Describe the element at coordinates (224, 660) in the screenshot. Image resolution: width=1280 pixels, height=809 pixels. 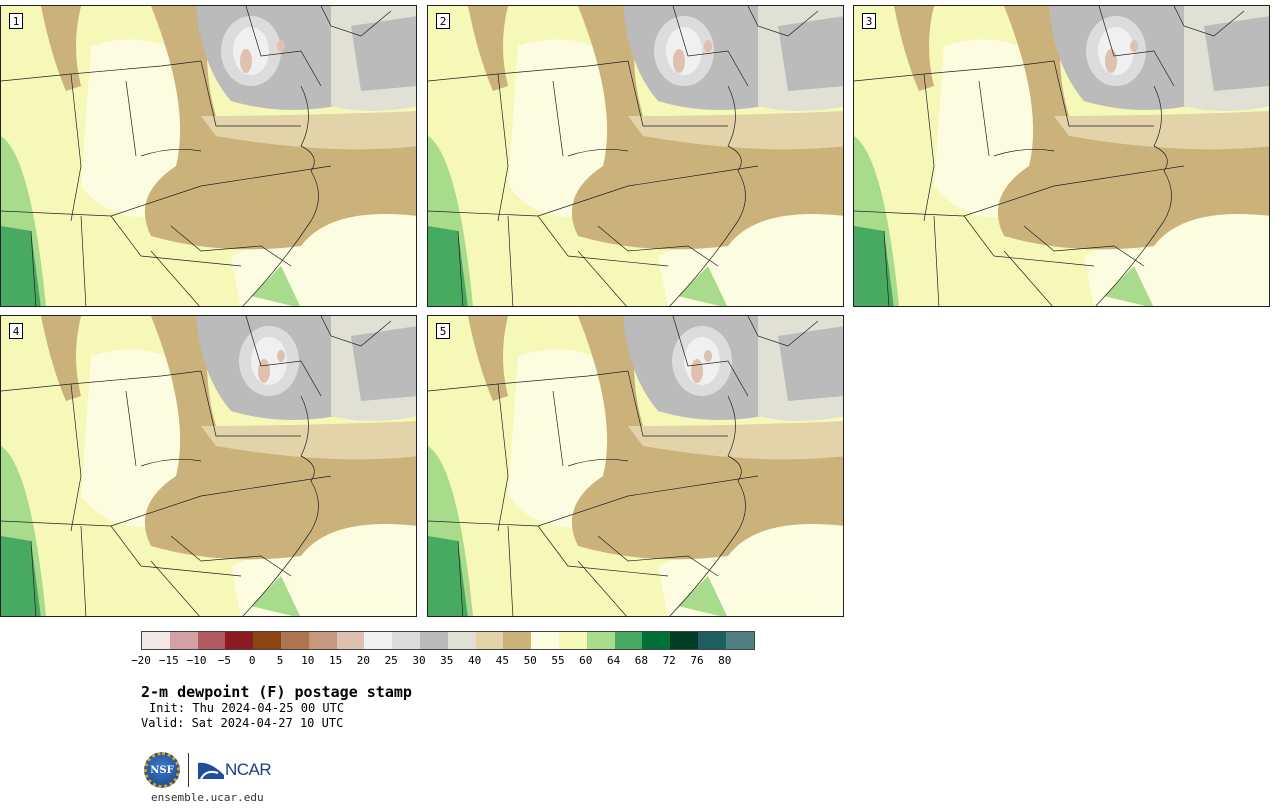
I see `colorbar-tick-label: −5` at that location.